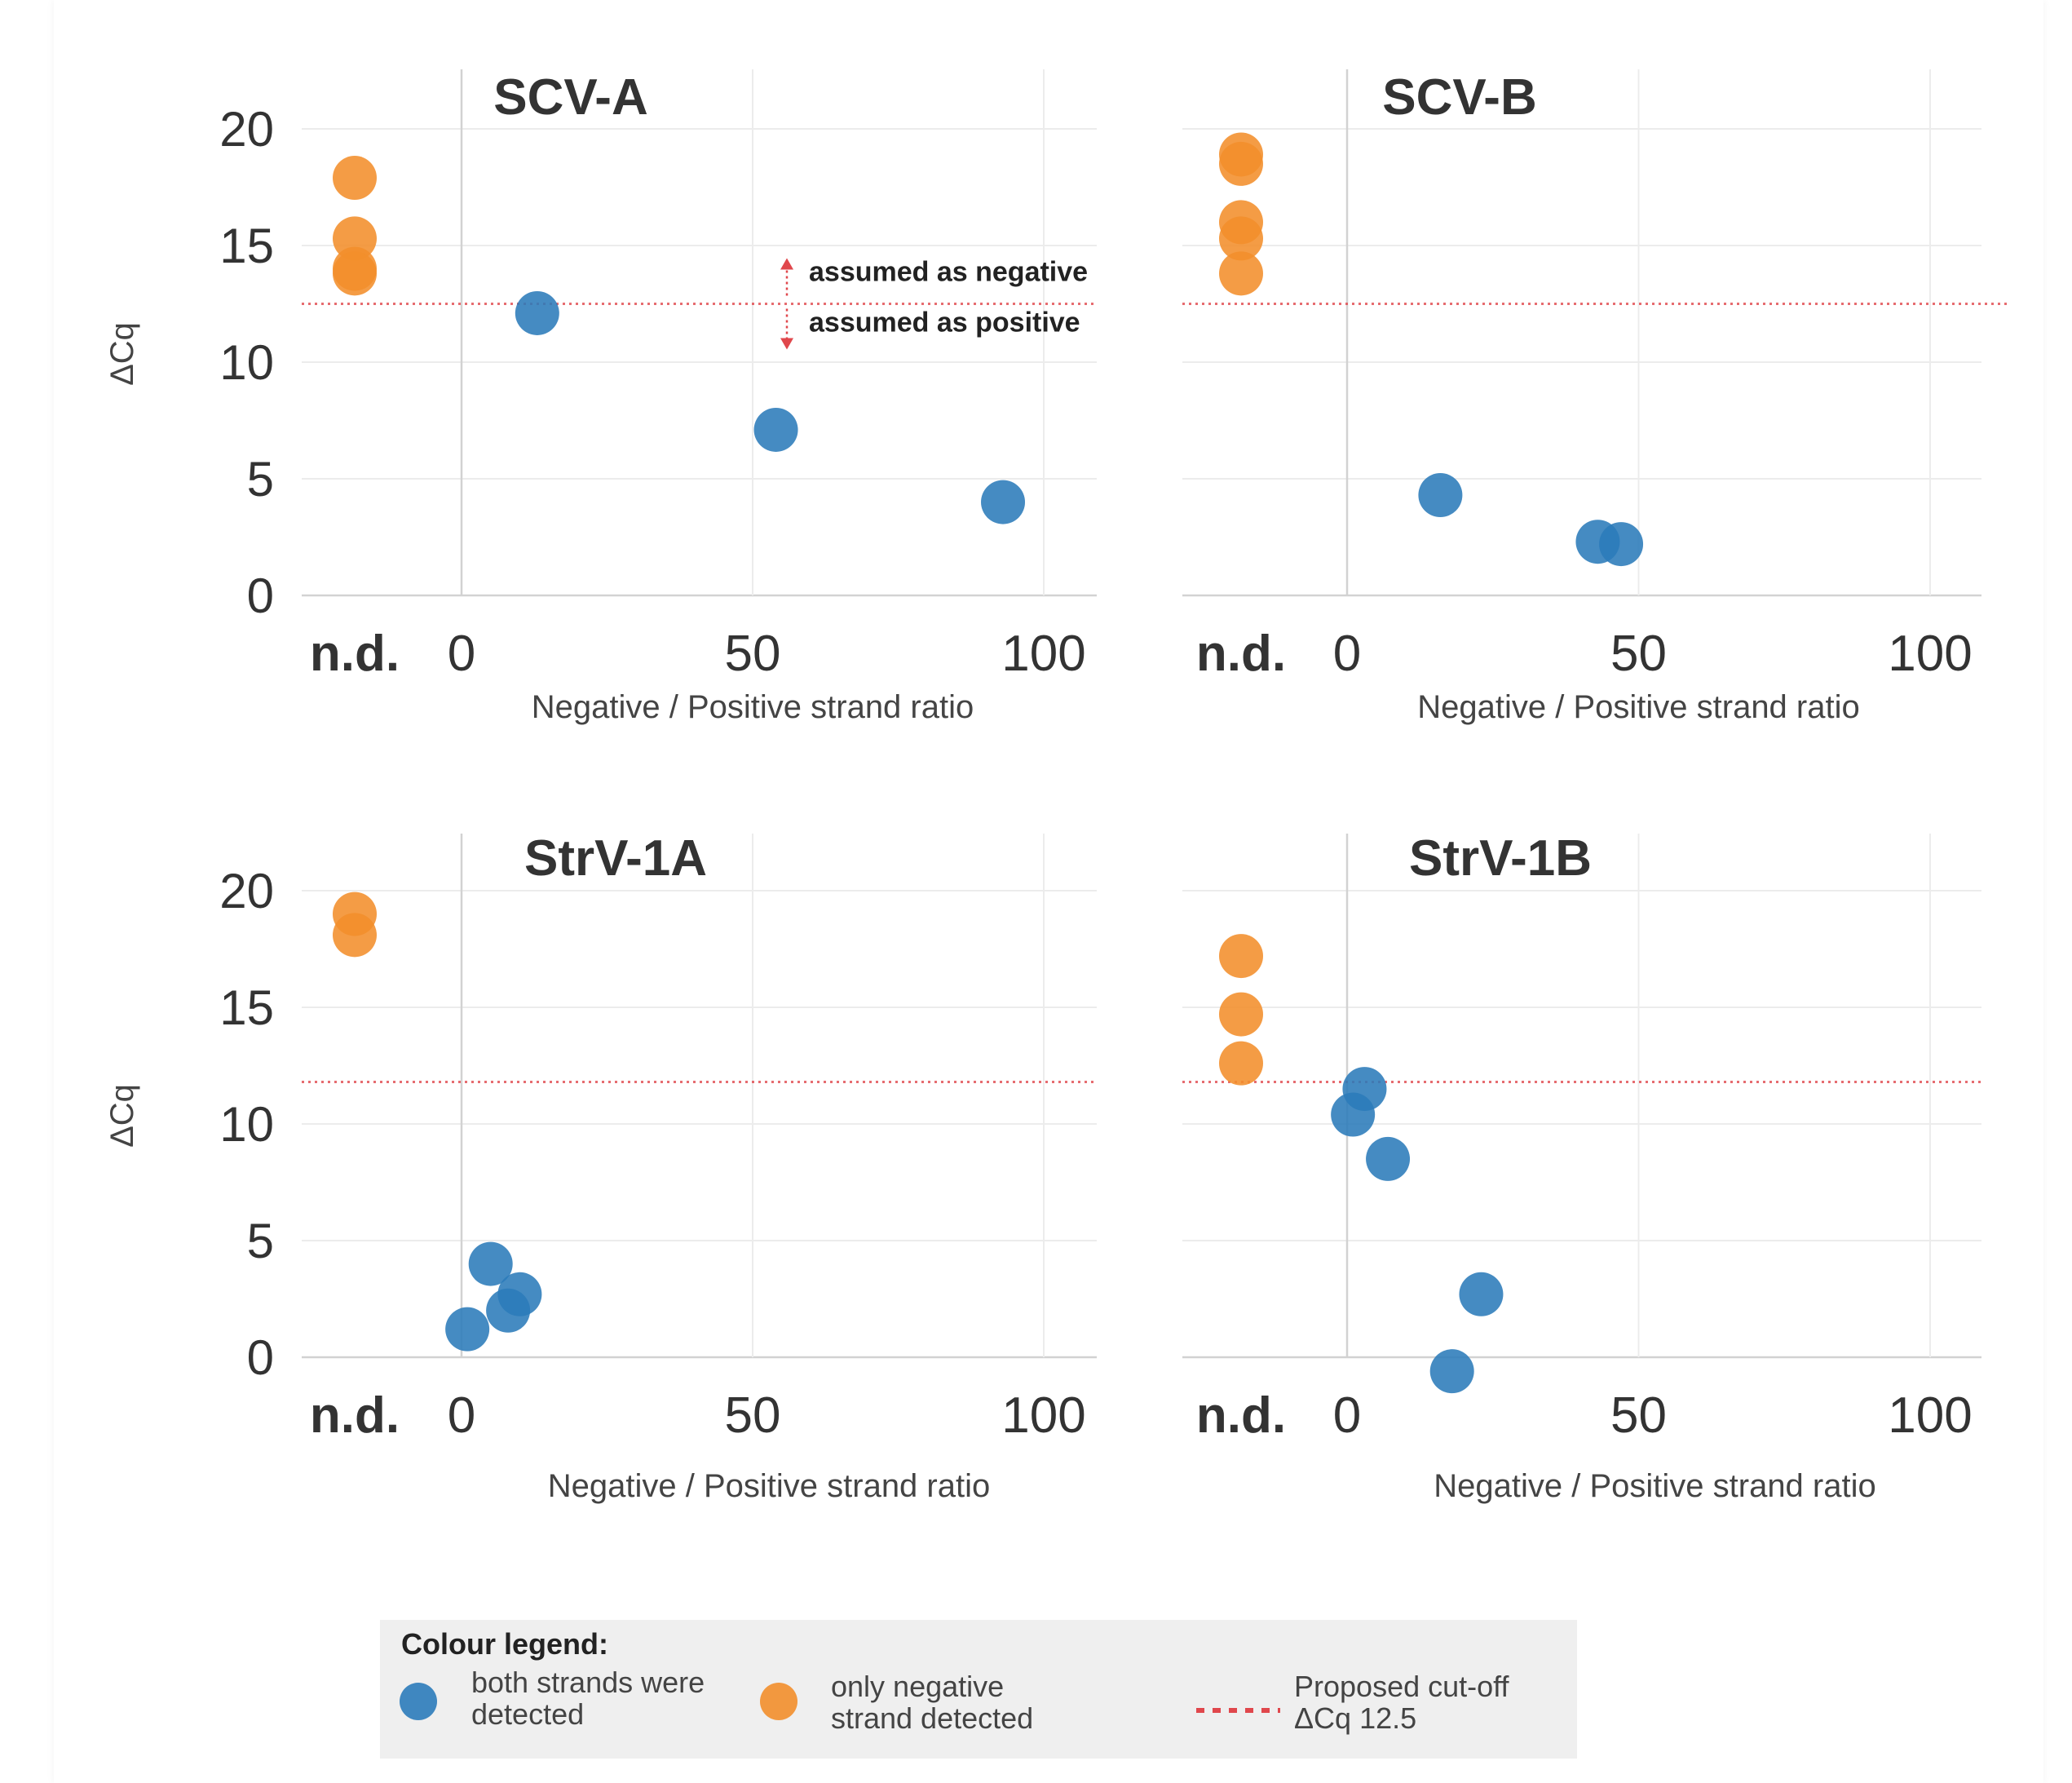 The width and height of the screenshot is (2072, 1783). What do you see at coordinates (948, 272) in the screenshot?
I see `annotation-negative: assumed as negative` at bounding box center [948, 272].